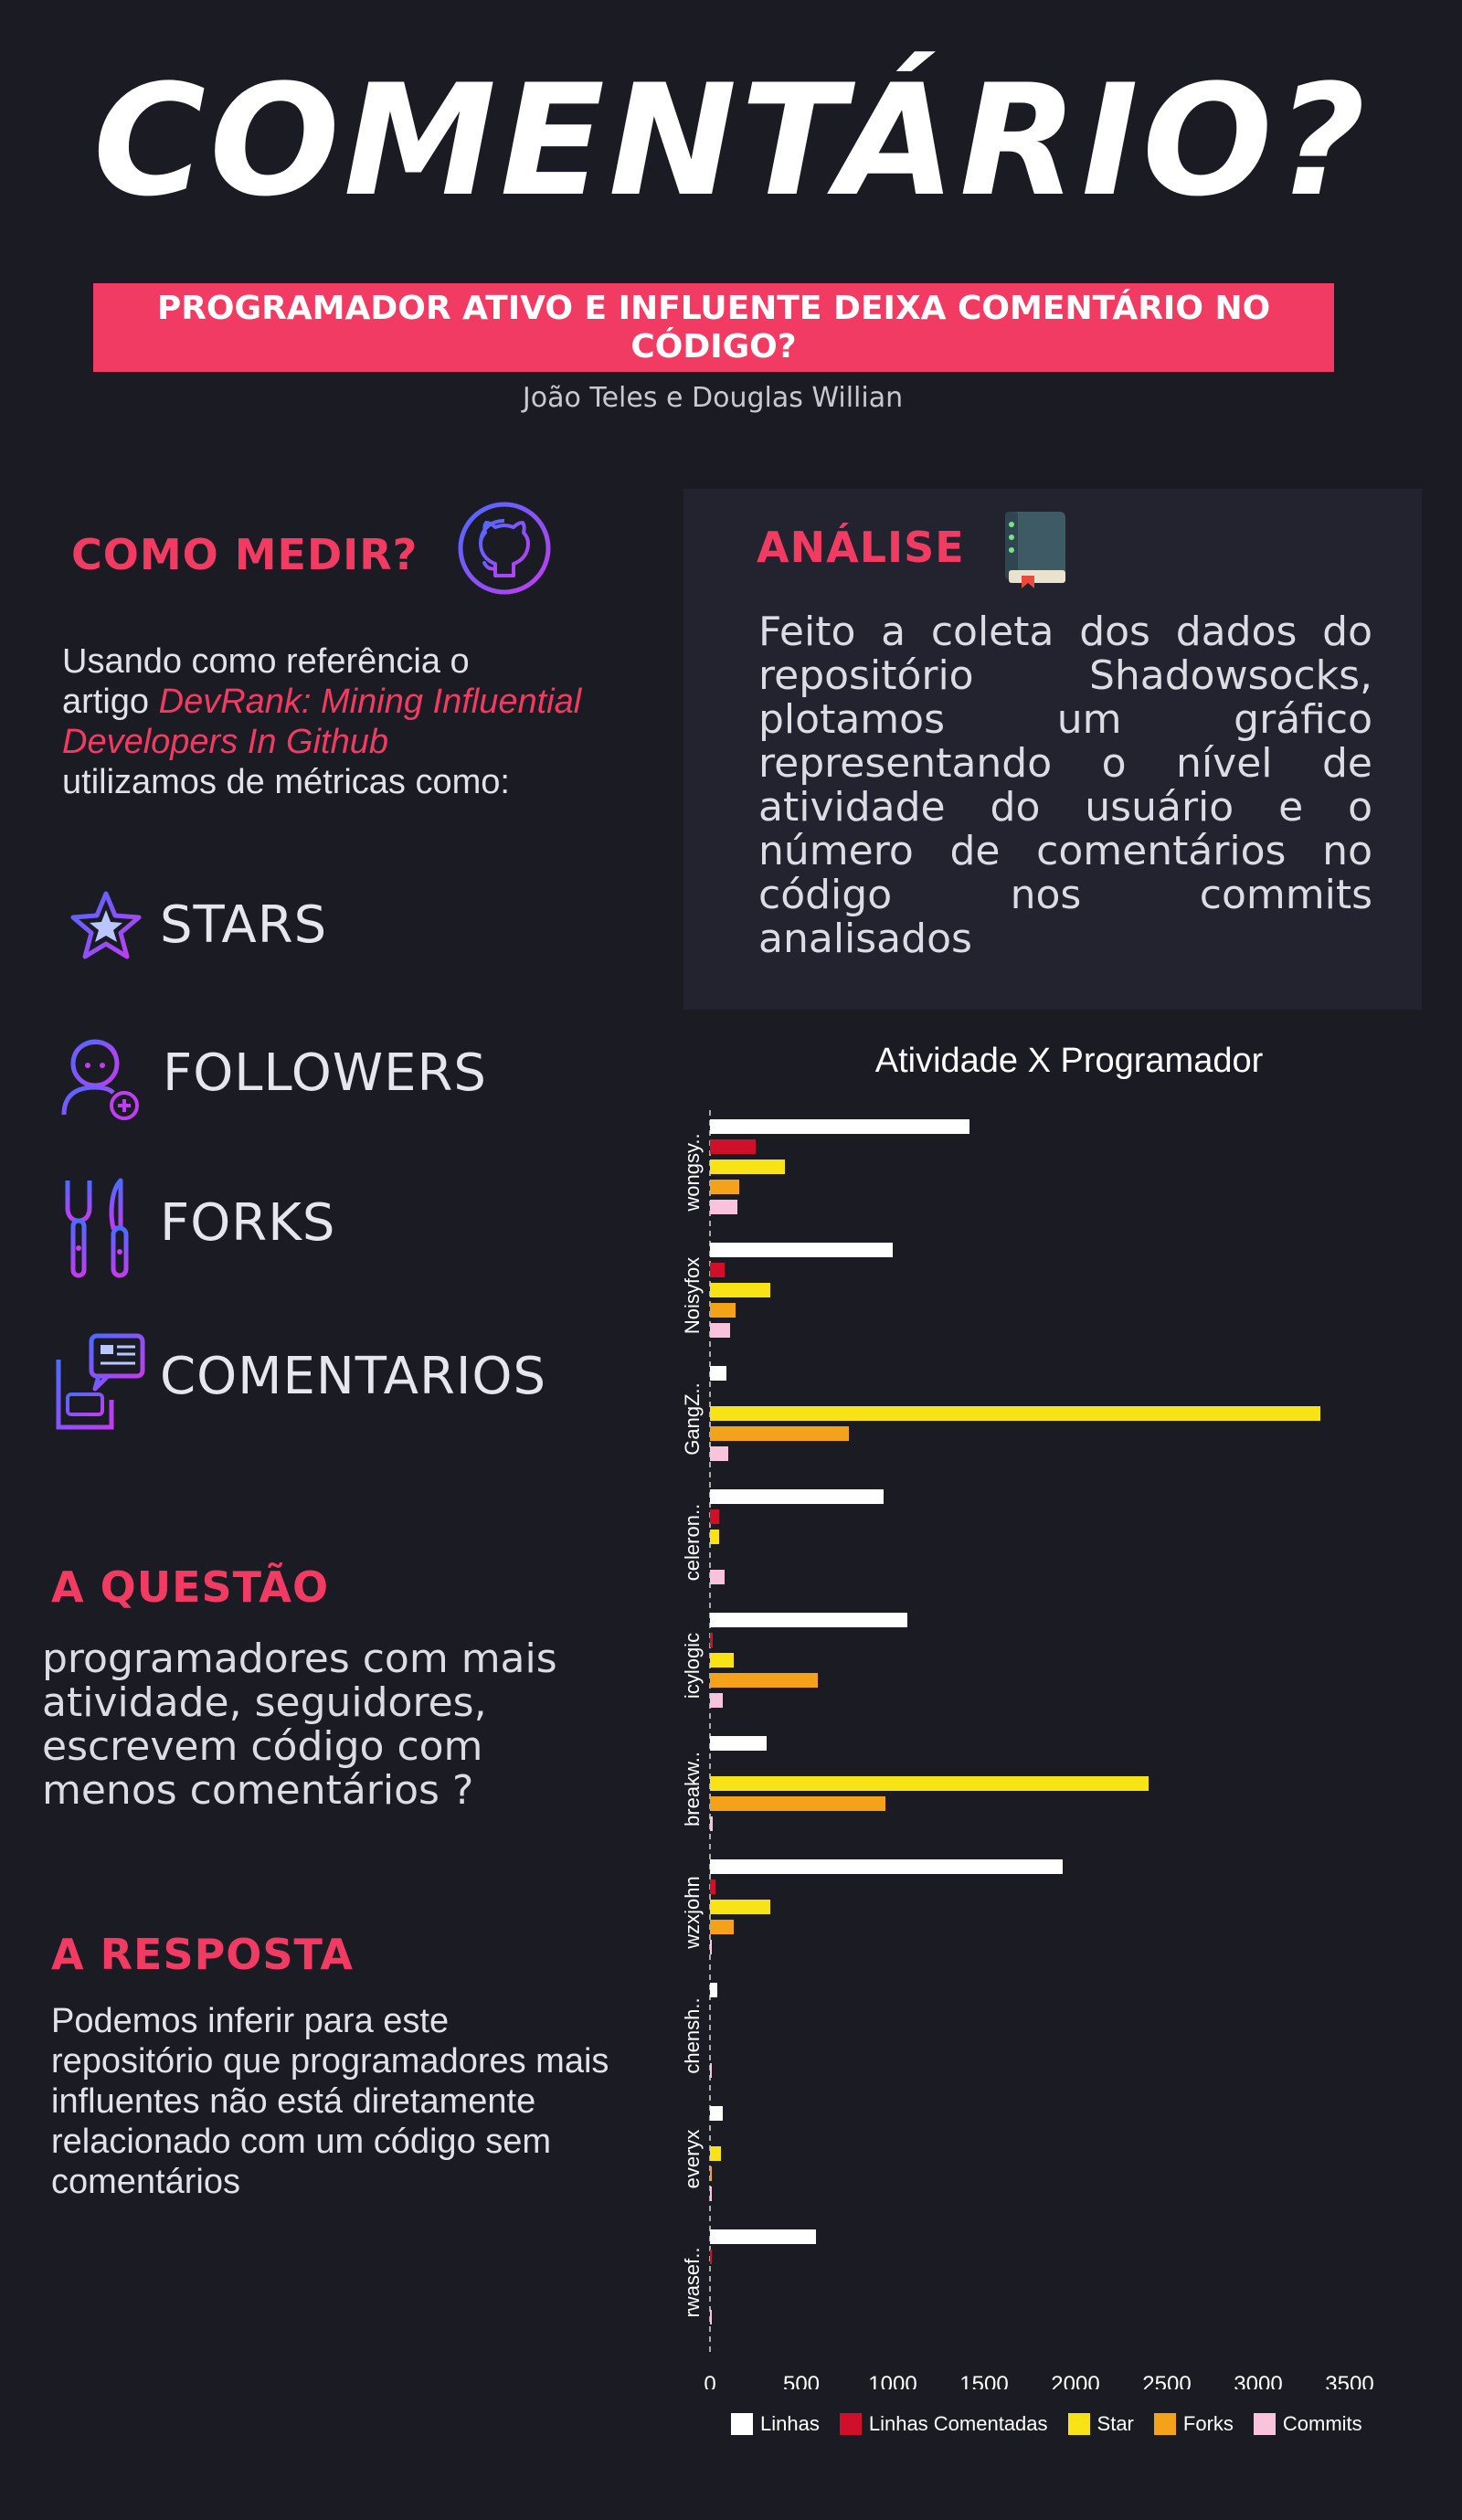 The height and width of the screenshot is (2520, 1462). I want to click on legend-label: Forks, so click(1208, 2423).